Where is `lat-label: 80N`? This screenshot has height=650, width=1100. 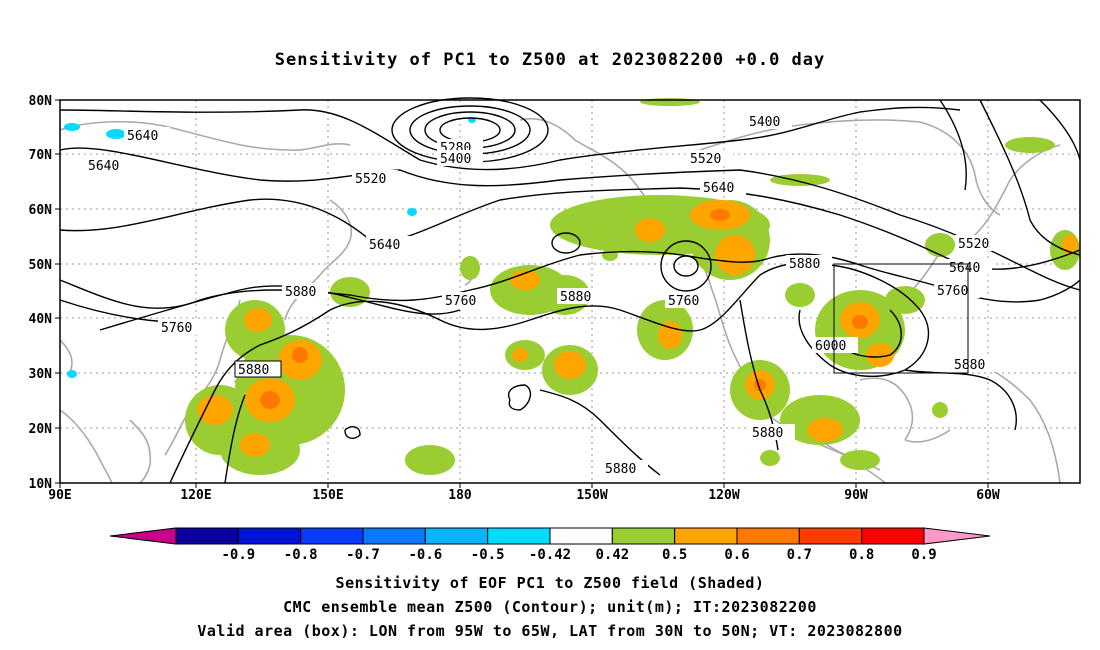
lat-label: 80N is located at coordinates (41, 101).